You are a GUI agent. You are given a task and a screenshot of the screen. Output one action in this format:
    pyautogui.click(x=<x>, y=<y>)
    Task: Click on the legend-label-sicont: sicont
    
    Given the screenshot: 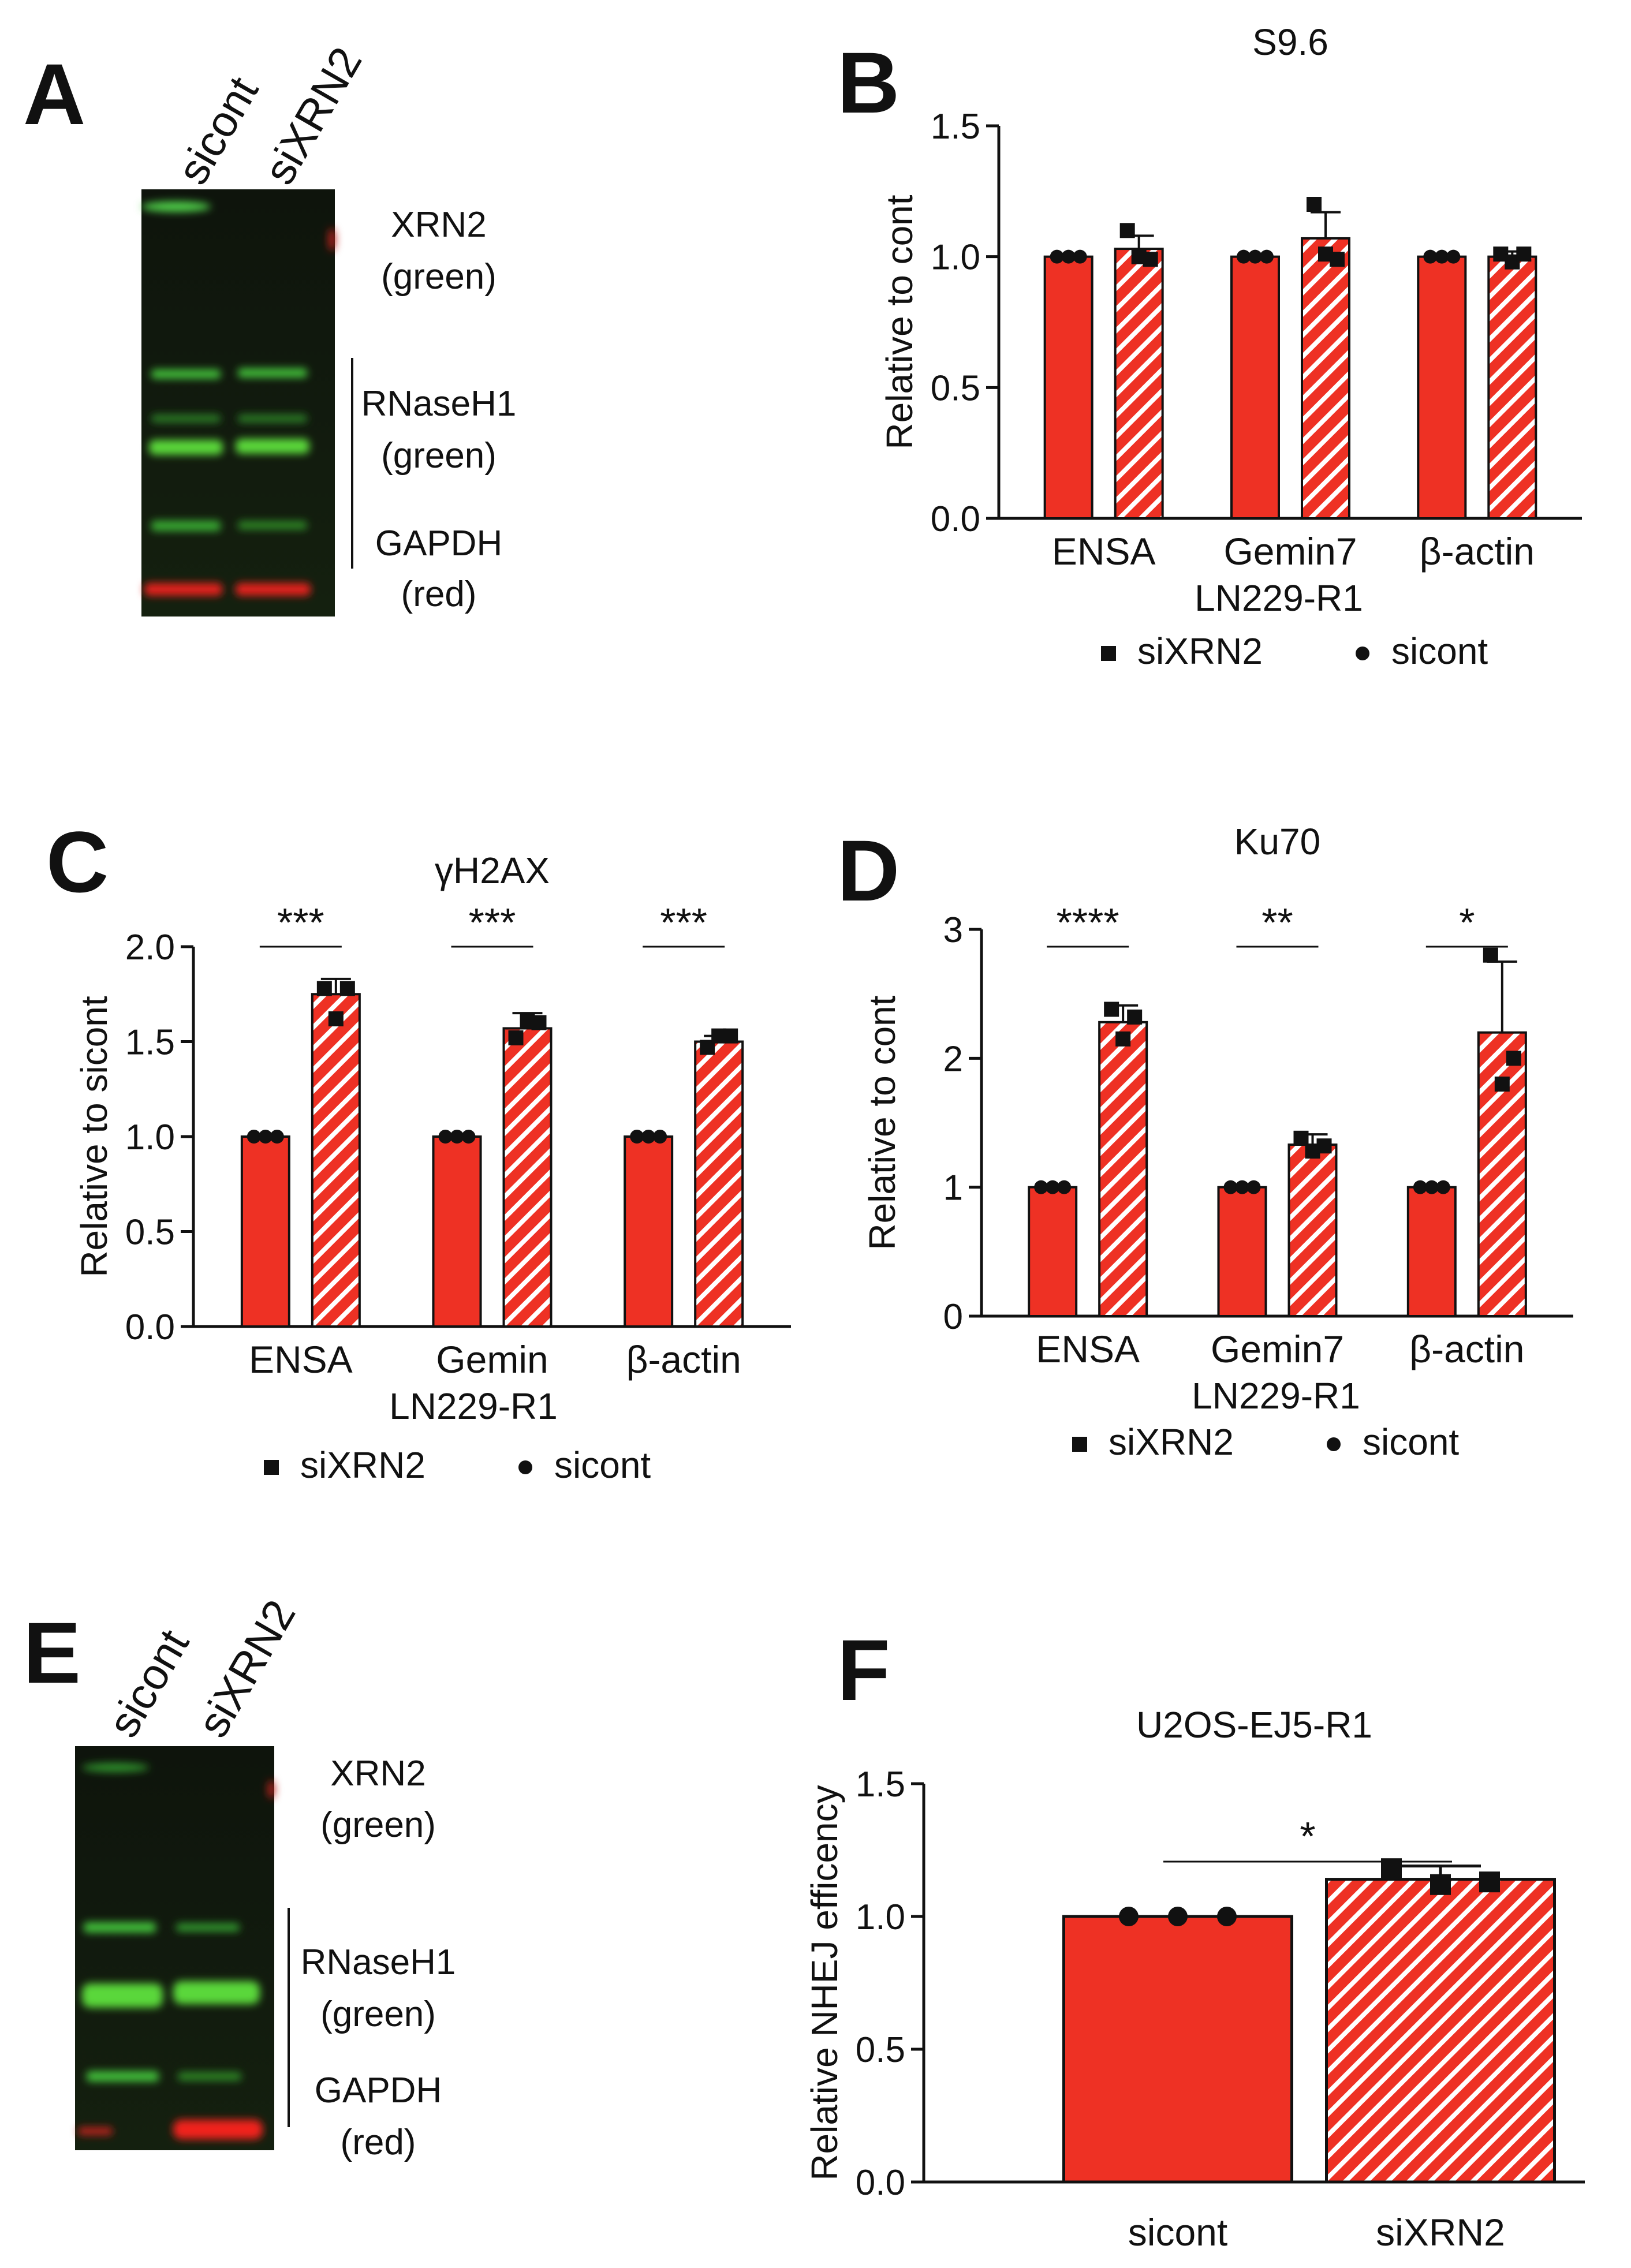 What is the action you would take?
    pyautogui.click(x=602, y=1465)
    